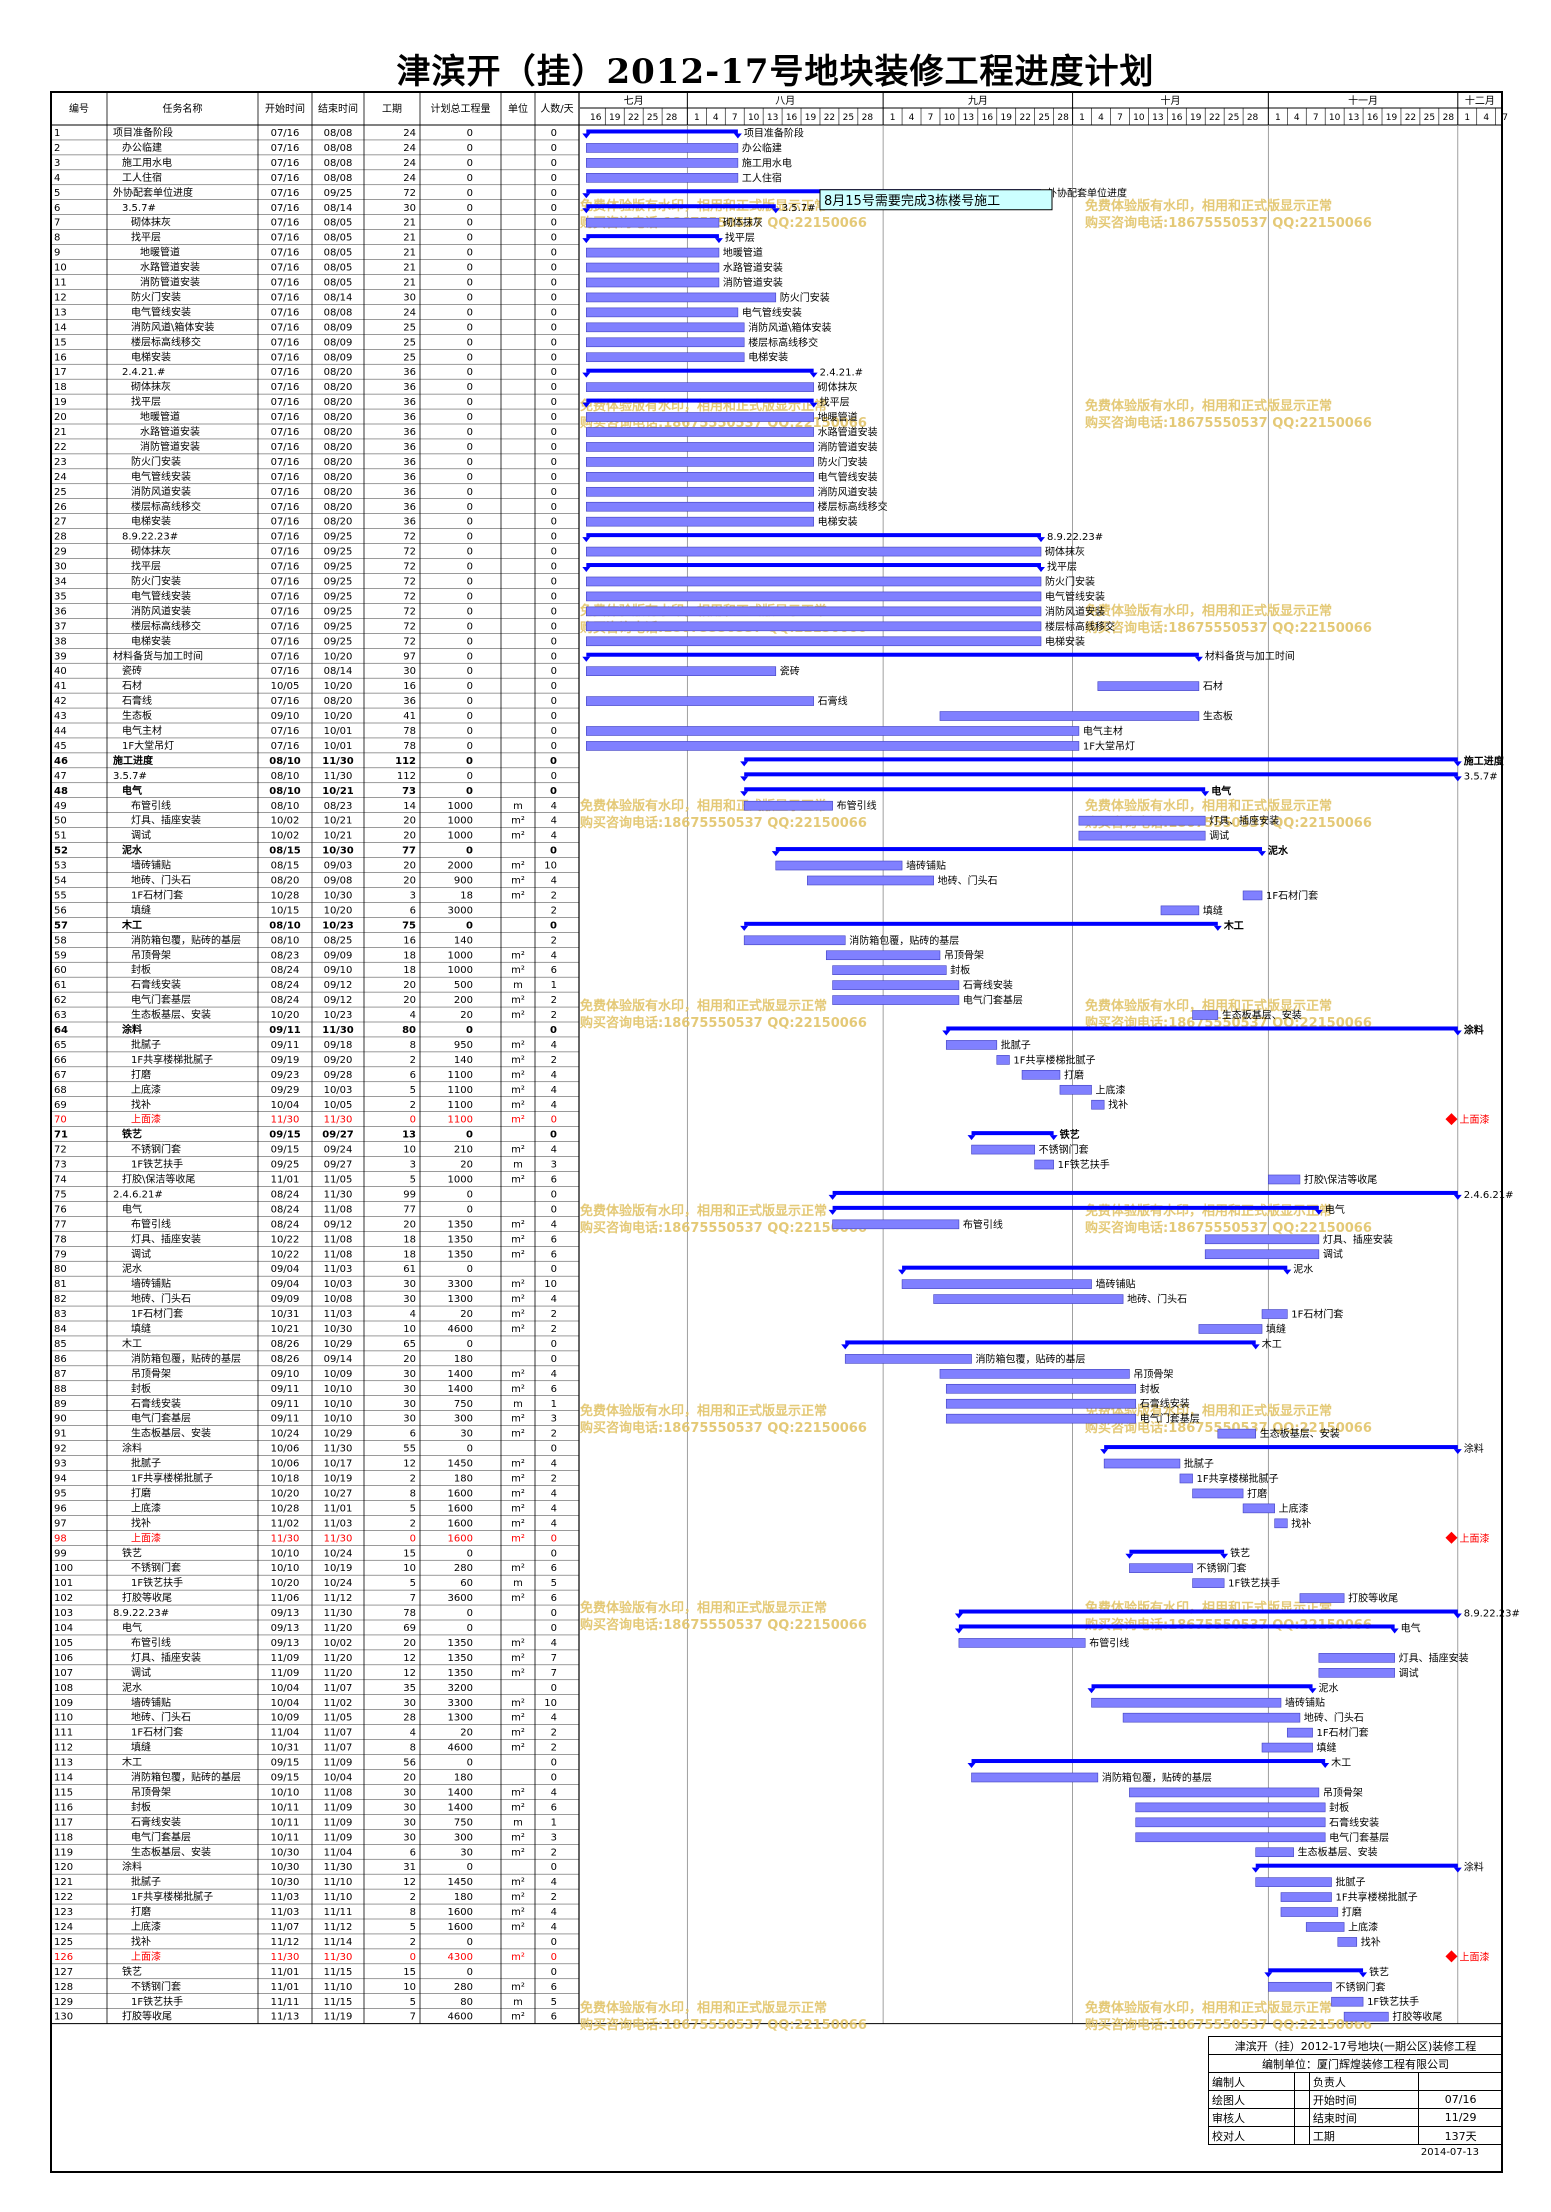 The height and width of the screenshot is (2212, 1551). Describe the element at coordinates (141, 1672) in the screenshot. I see `task-name: 调试` at that location.